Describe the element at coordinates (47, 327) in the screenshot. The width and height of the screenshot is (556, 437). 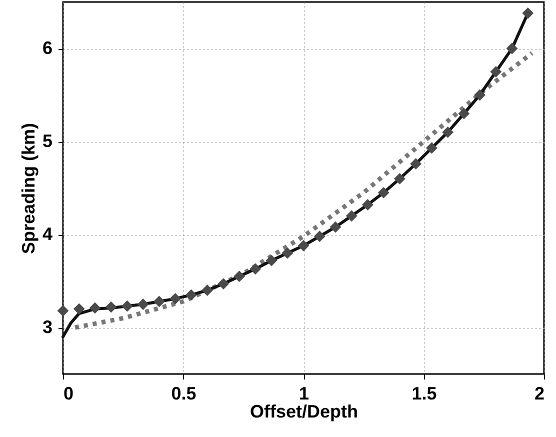
I see `y-tick-label: 3` at that location.